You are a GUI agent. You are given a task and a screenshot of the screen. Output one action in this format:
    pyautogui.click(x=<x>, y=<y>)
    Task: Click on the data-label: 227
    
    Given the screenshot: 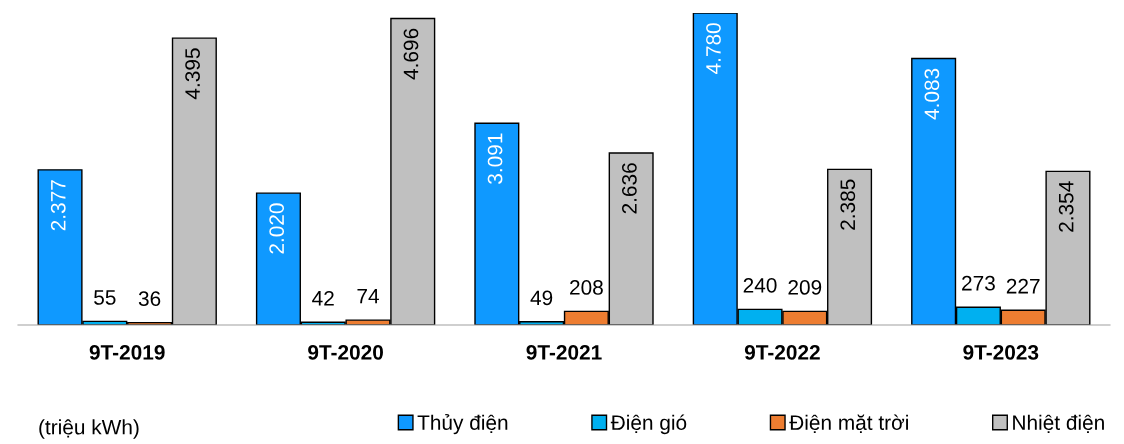 What is the action you would take?
    pyautogui.click(x=1023, y=286)
    